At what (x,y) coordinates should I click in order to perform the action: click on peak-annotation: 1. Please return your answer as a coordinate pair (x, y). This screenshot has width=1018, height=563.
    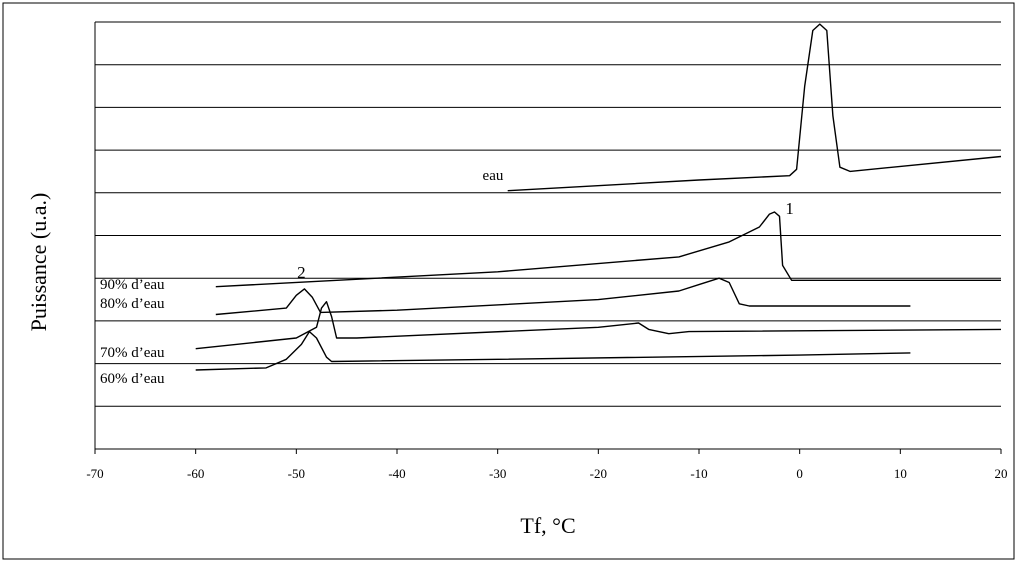
    Looking at the image, I should click on (789, 208).